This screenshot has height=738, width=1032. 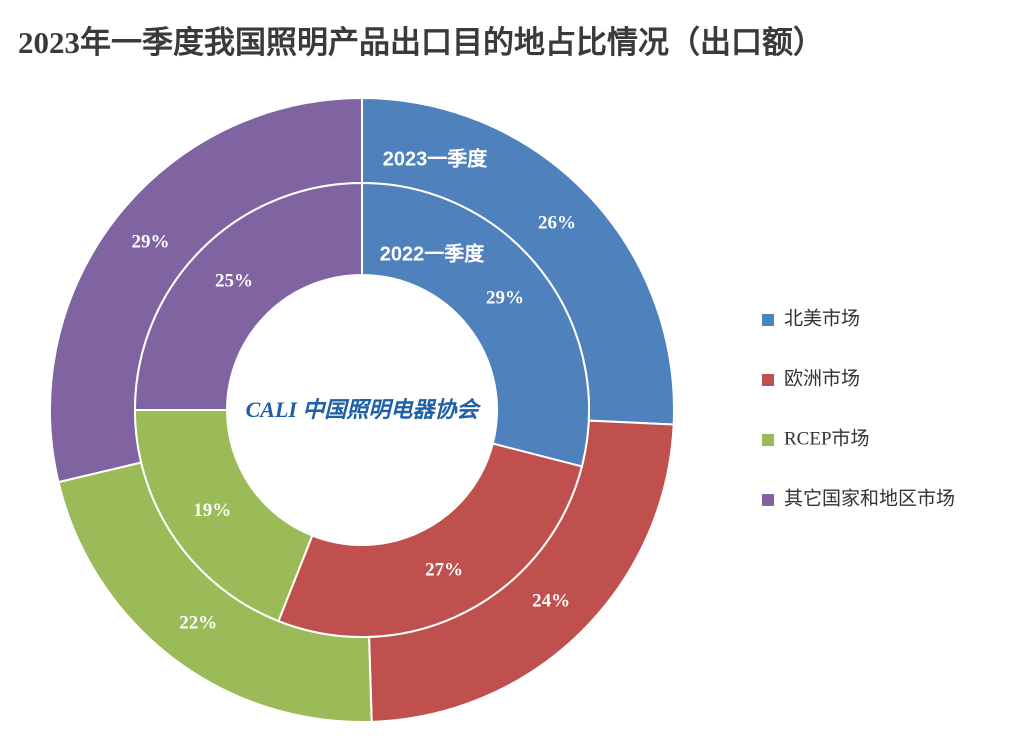 I want to click on ring-label: 2023一季度, so click(x=435, y=158).